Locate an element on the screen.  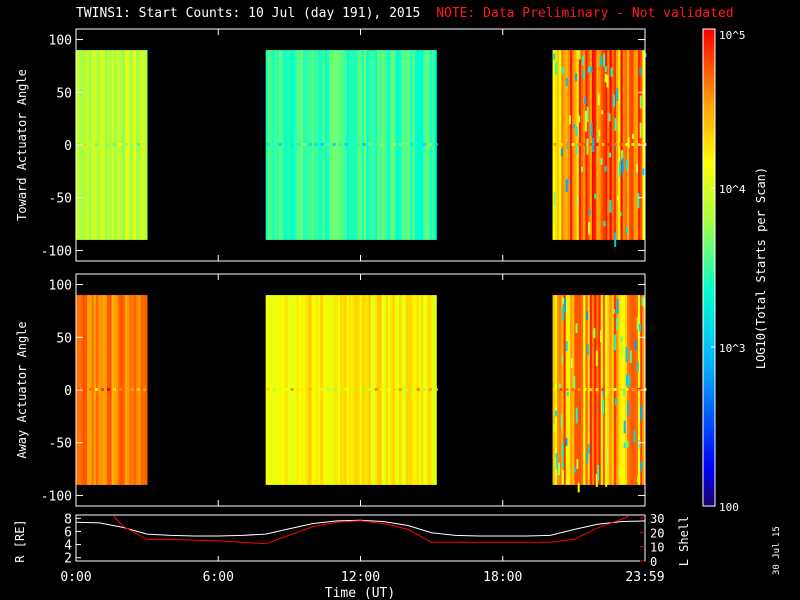
xtick-label-1: 6:00 is located at coordinates (218, 577).